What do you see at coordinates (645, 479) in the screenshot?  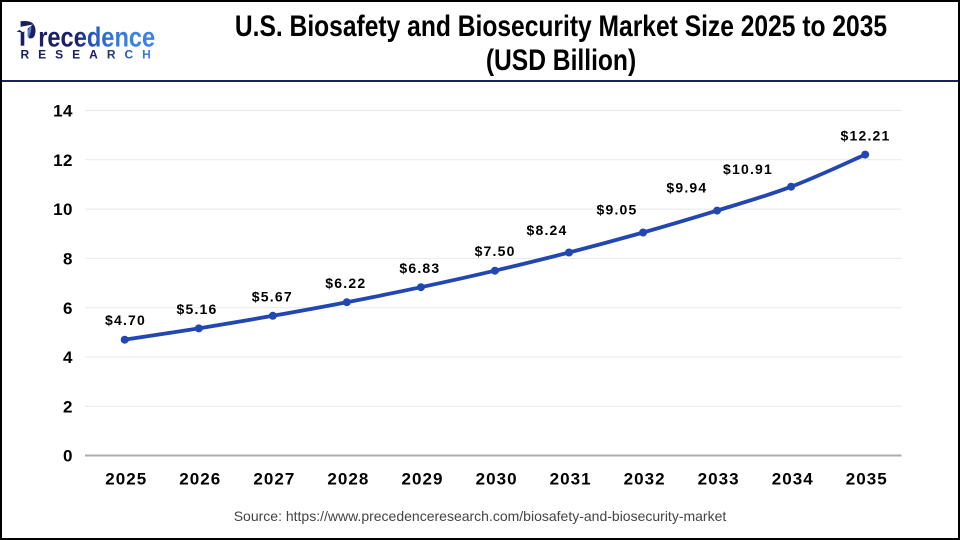 I see `svg-text: 2032` at bounding box center [645, 479].